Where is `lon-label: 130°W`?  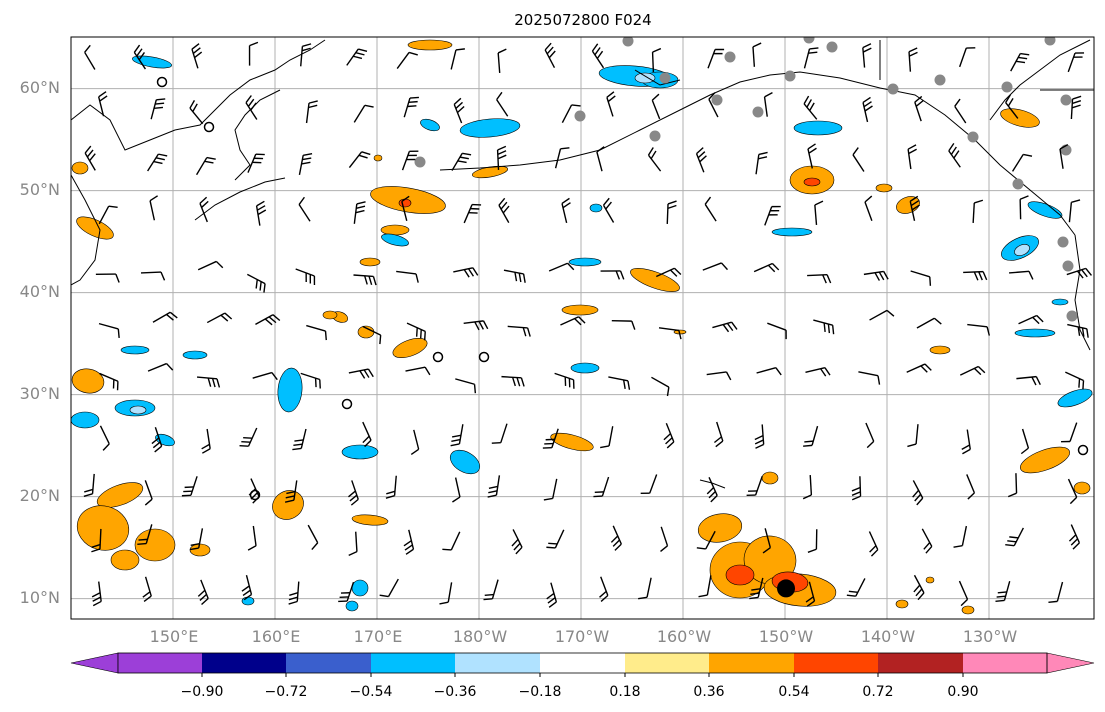
lon-label: 130°W is located at coordinates (990, 636).